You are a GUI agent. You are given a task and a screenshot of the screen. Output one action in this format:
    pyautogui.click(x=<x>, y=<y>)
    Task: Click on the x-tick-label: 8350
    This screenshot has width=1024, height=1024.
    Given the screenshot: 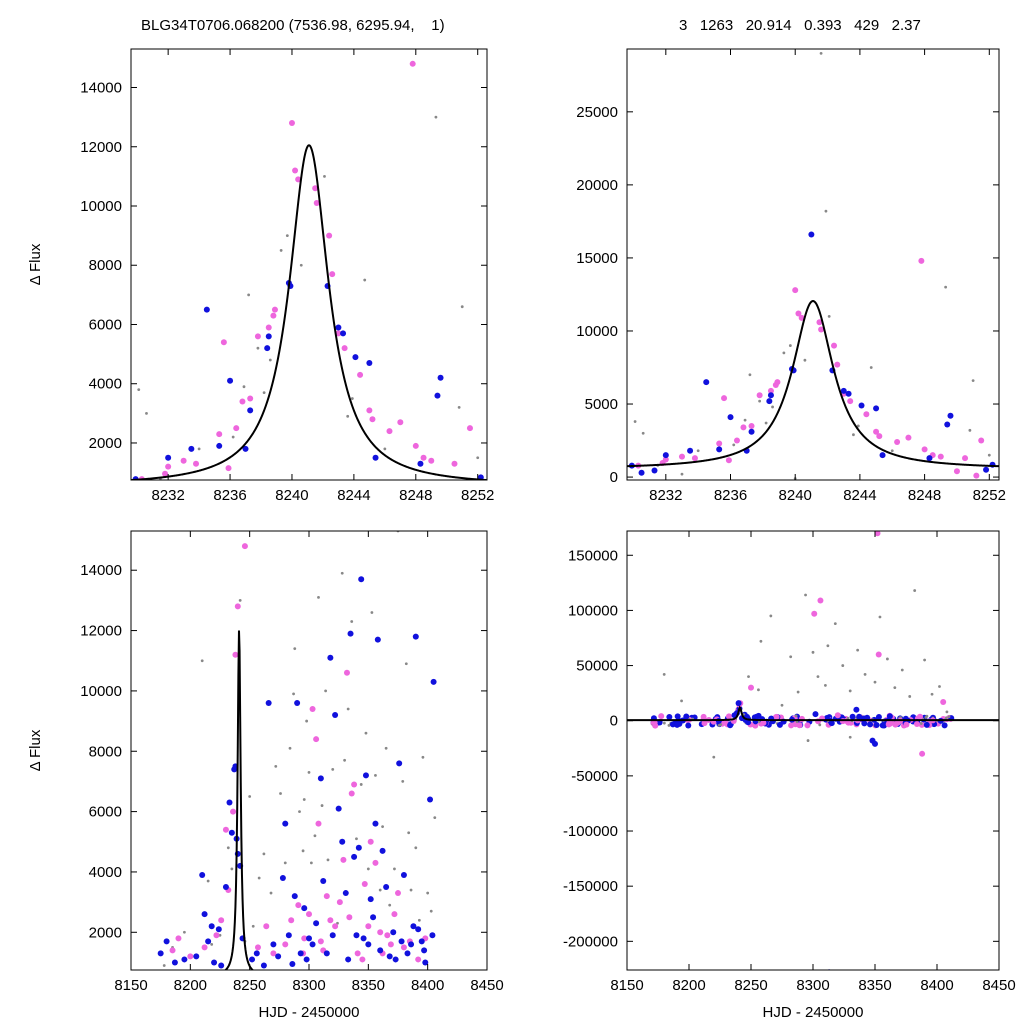 What is the action you would take?
    pyautogui.click(x=874, y=985)
    